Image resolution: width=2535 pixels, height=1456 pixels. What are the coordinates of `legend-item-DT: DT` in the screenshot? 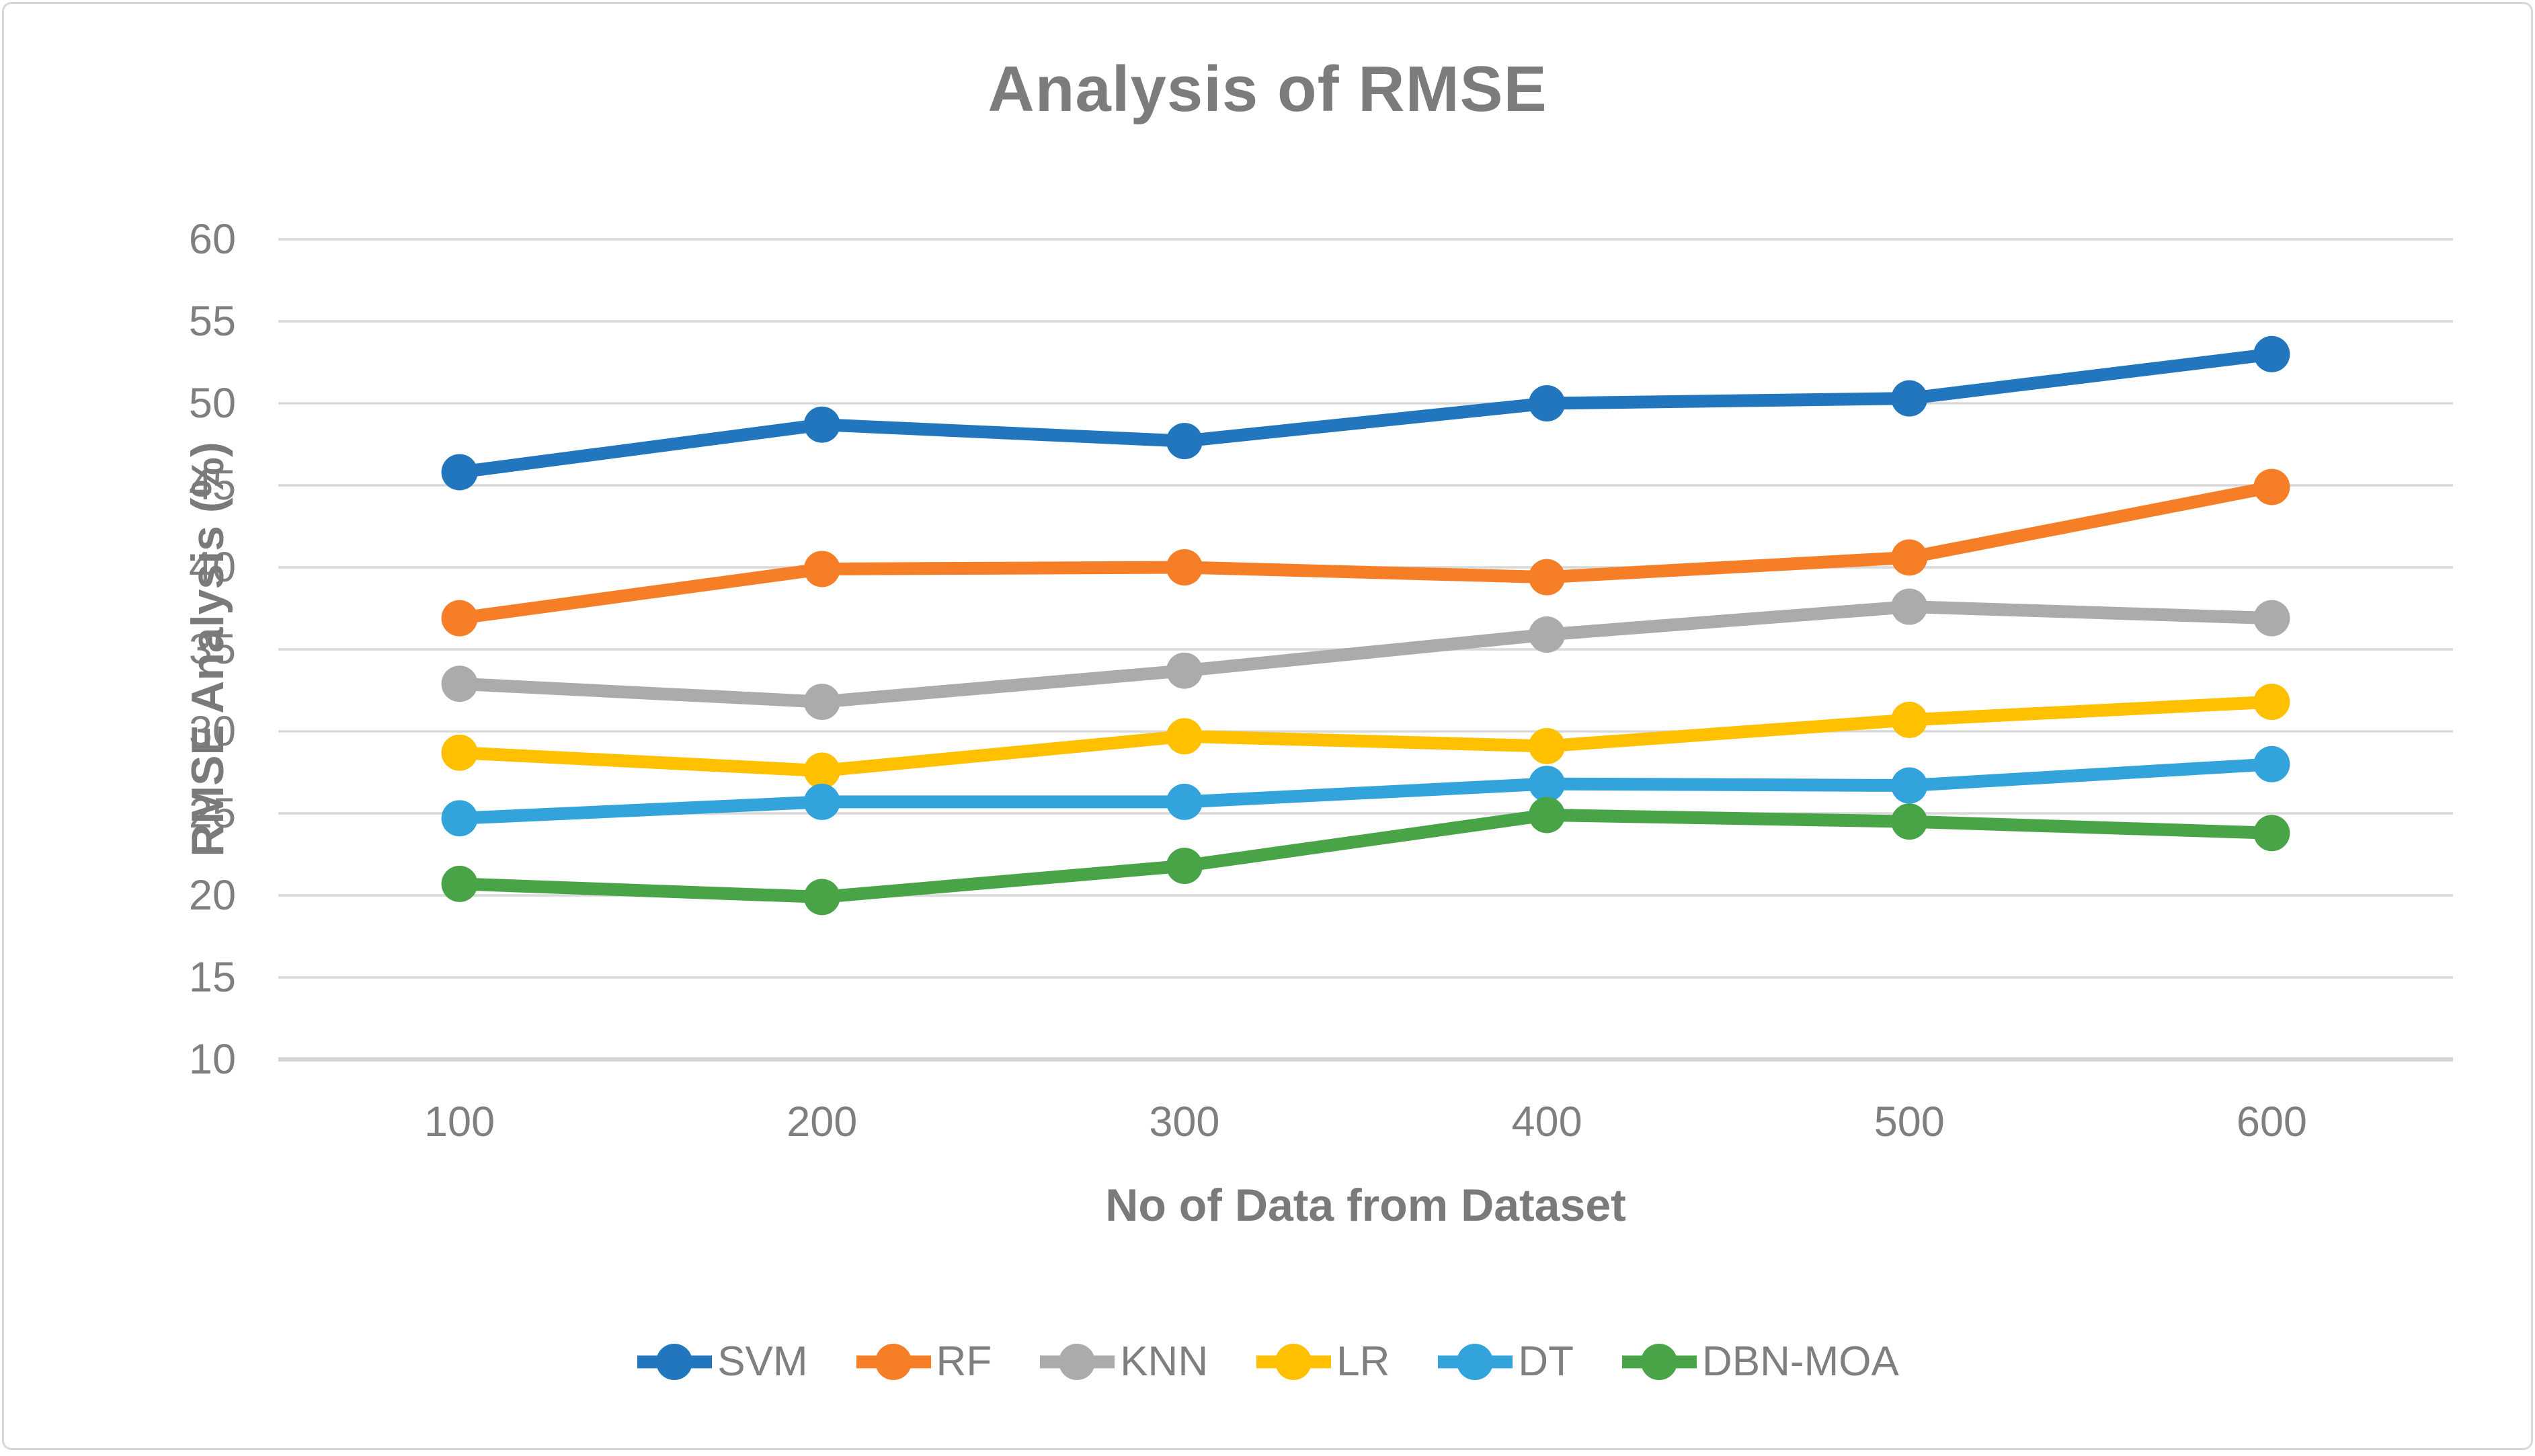 It's located at (1505, 1361).